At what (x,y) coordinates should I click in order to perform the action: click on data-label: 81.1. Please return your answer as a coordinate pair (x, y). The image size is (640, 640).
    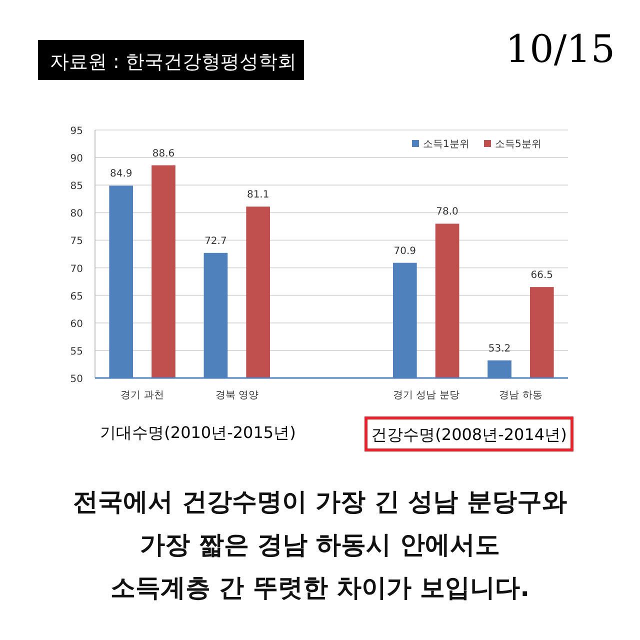
    Looking at the image, I should click on (258, 195).